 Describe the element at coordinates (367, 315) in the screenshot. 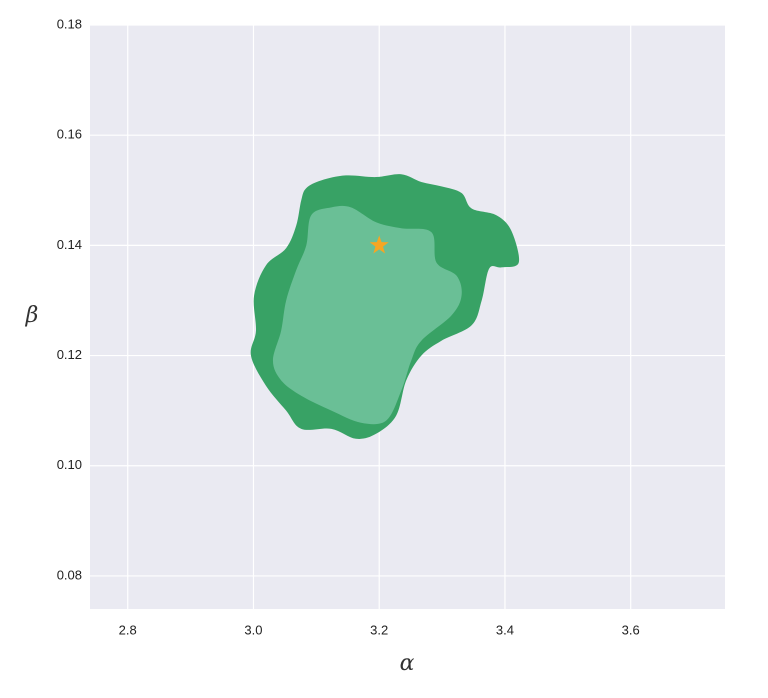

I see `contour-region` at that location.